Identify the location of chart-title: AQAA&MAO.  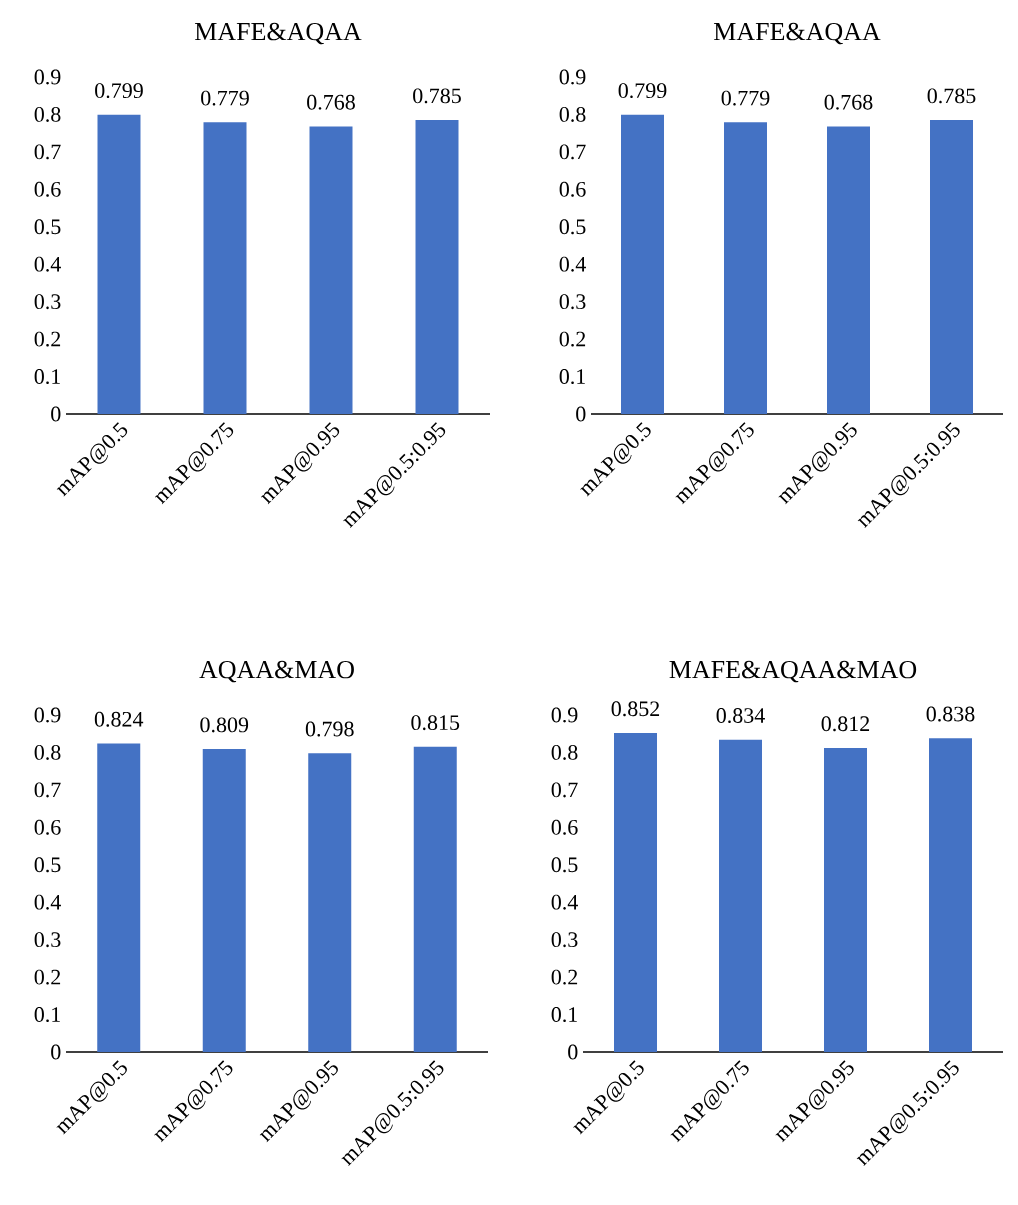
(276, 671).